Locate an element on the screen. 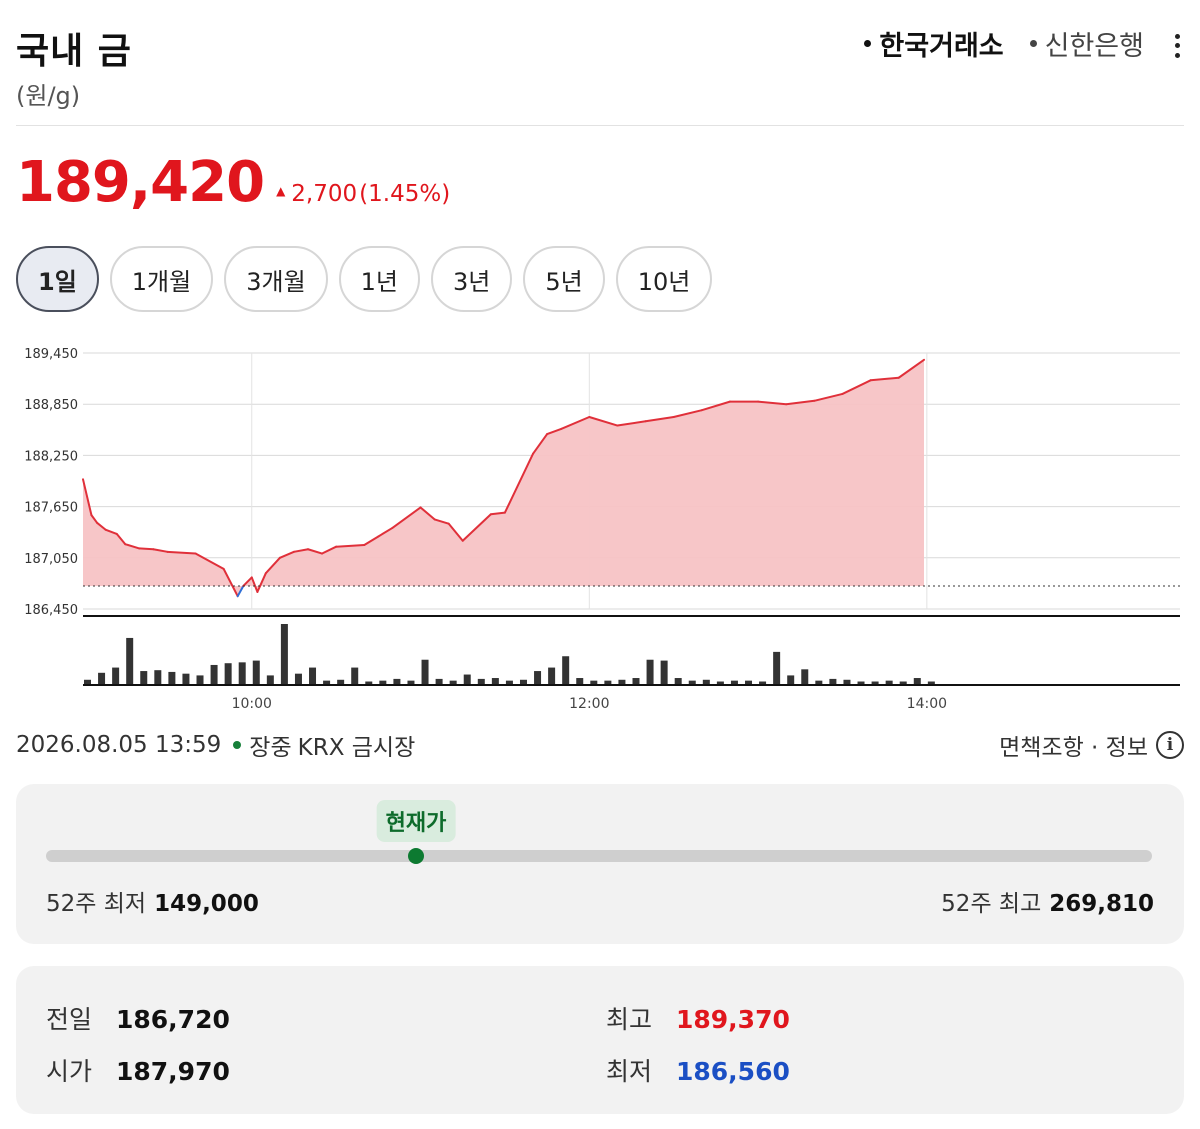 This screenshot has width=1200, height=1129. y-tick-label: 188,250 is located at coordinates (51, 456).